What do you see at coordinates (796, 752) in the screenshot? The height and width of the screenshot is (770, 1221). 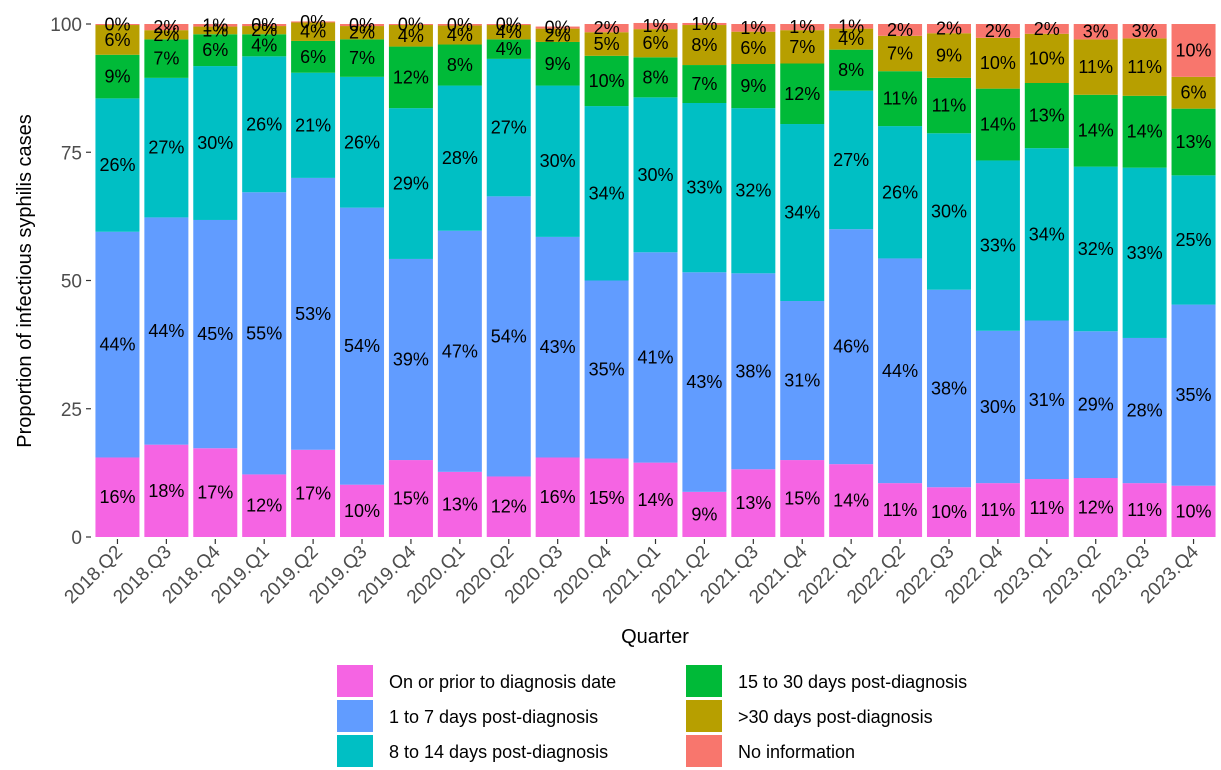 I see `legend-label: No information` at bounding box center [796, 752].